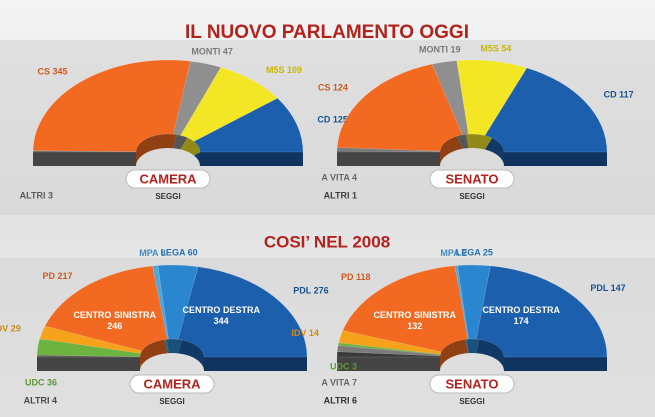 This screenshot has height=417, width=655. What do you see at coordinates (339, 177) in the screenshot?
I see `slice-label: A VITA 4` at bounding box center [339, 177].